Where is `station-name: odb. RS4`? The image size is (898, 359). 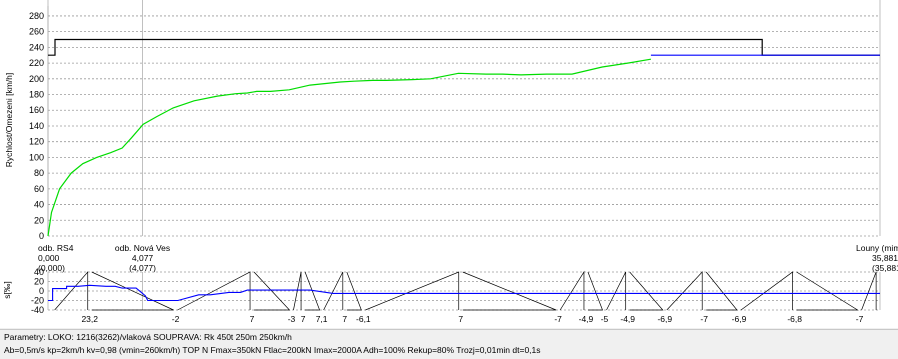 station-name: odb. RS4 is located at coordinates (56, 248).